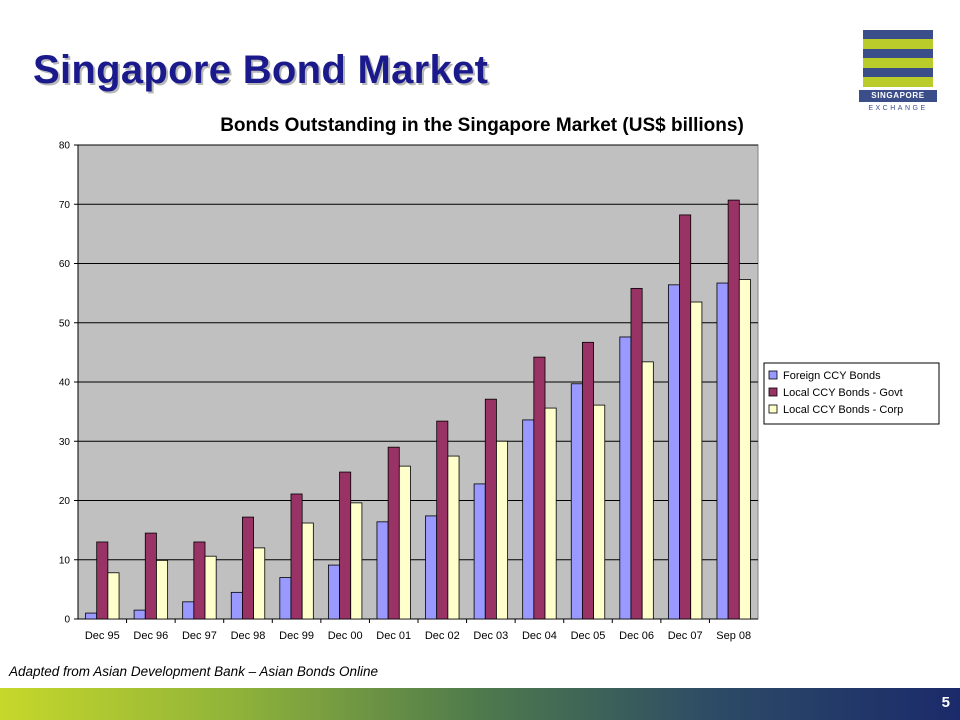 Image resolution: width=960 pixels, height=720 pixels. What do you see at coordinates (67, 620) in the screenshot?
I see `y-tick-label: 0` at bounding box center [67, 620].